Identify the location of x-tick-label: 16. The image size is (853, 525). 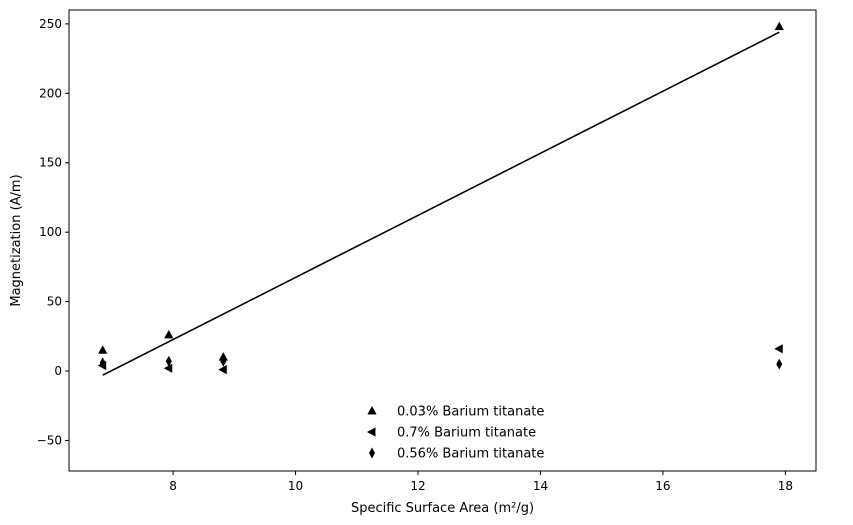
(662, 486).